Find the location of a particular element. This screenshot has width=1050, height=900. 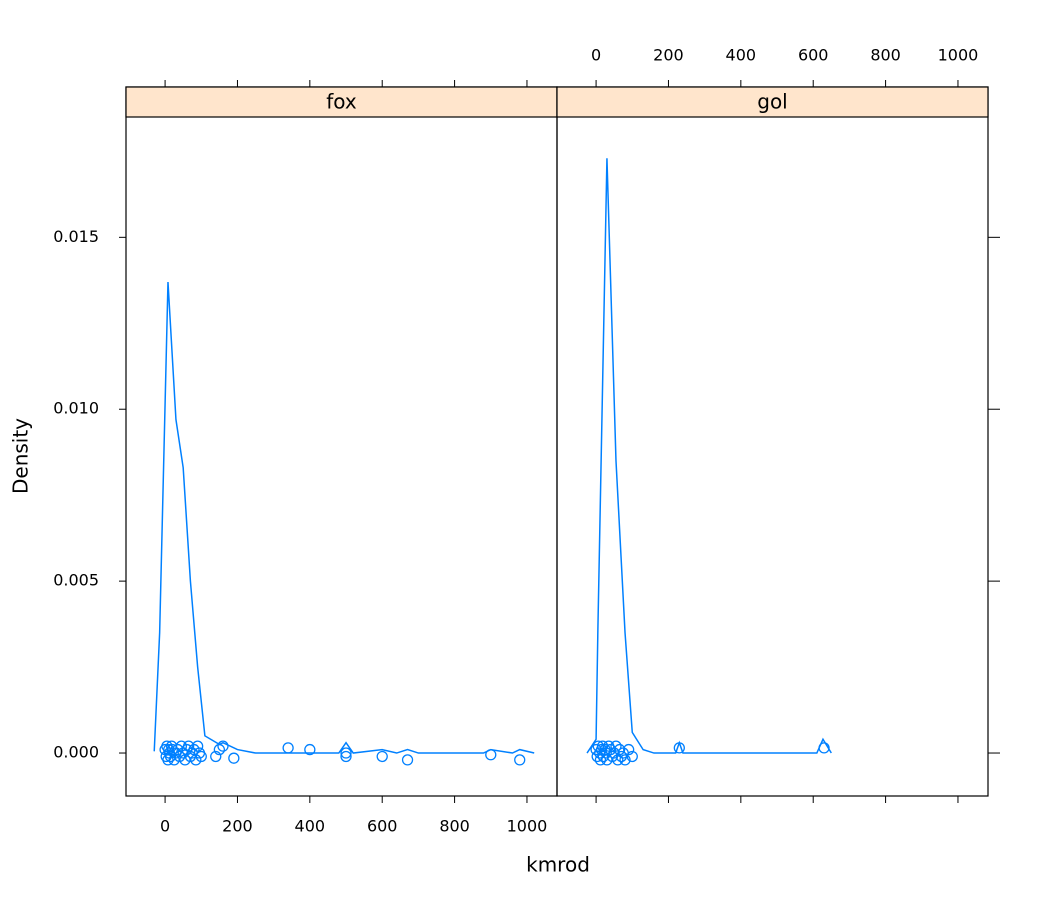

x-axis-title: kmrod is located at coordinates (558, 865).